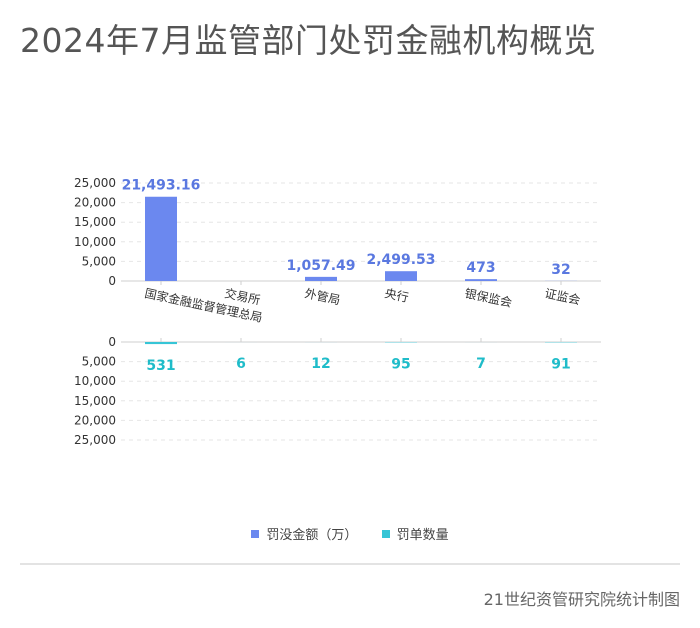 The height and width of the screenshot is (628, 700). Describe the element at coordinates (562, 296) in the screenshot. I see `x-category-label: 证监会` at that location.